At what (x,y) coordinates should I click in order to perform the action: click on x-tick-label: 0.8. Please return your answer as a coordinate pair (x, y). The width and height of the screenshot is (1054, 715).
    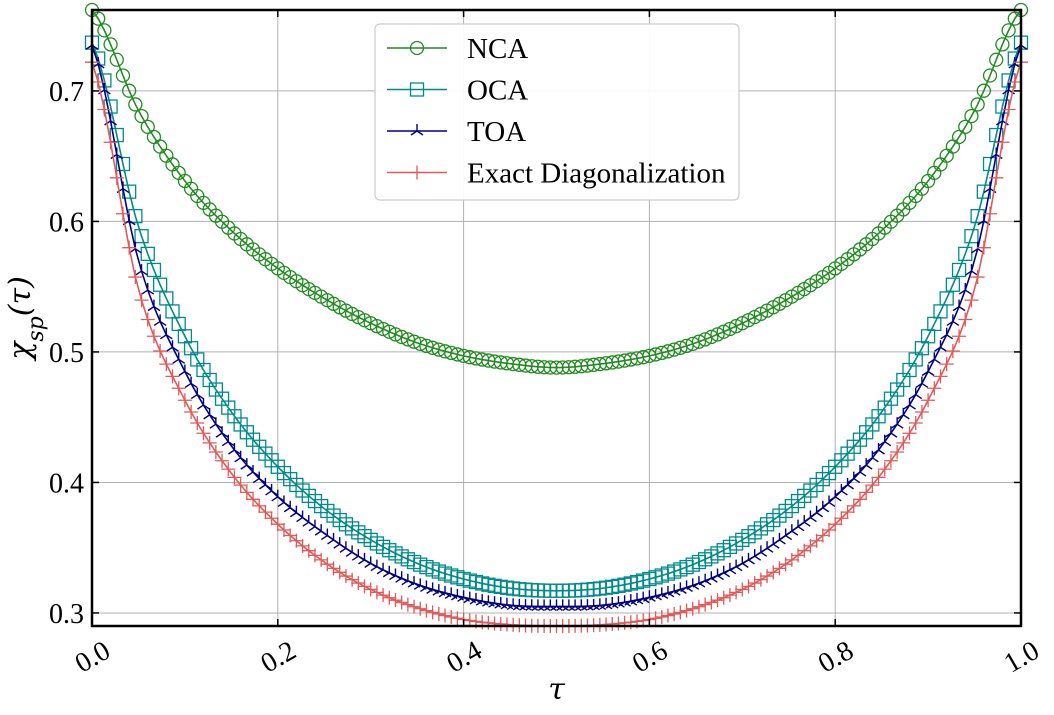
    Looking at the image, I should click on (836, 657).